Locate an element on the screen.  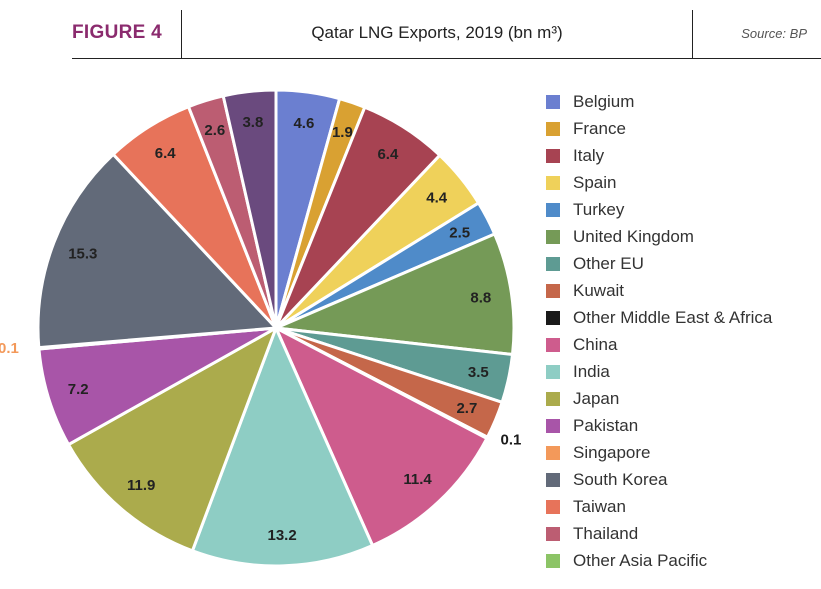
legend-label: France is located at coordinates (599, 128).